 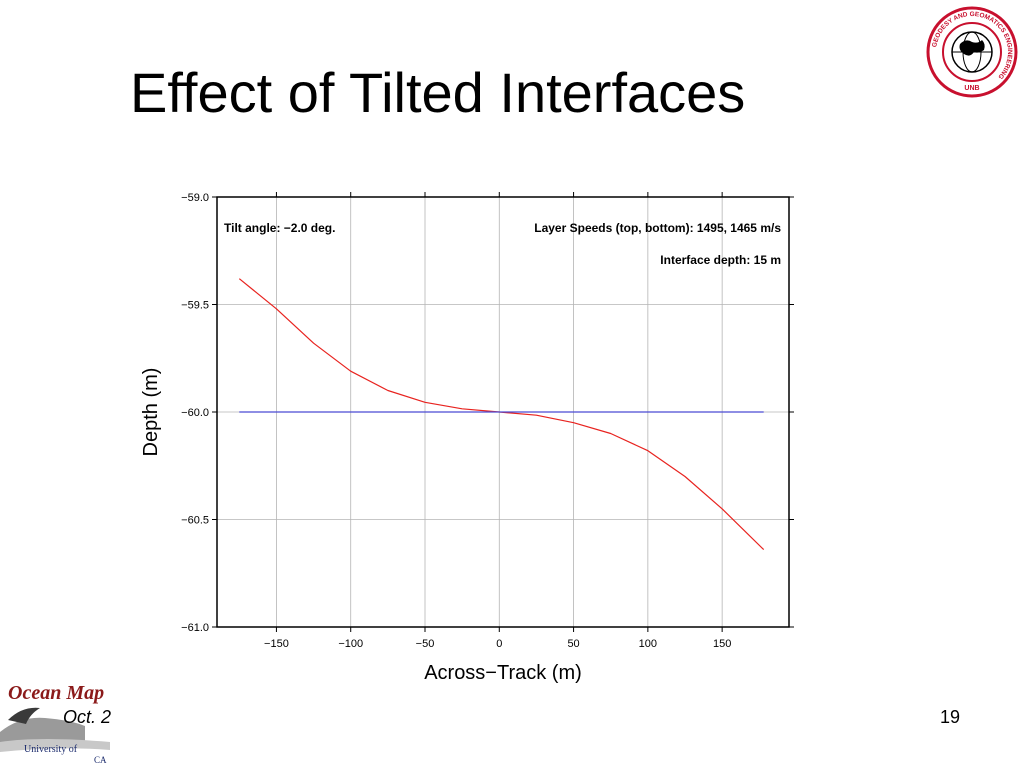 I want to click on ocean-mapping-logo-image, so click(x=55, y=729).